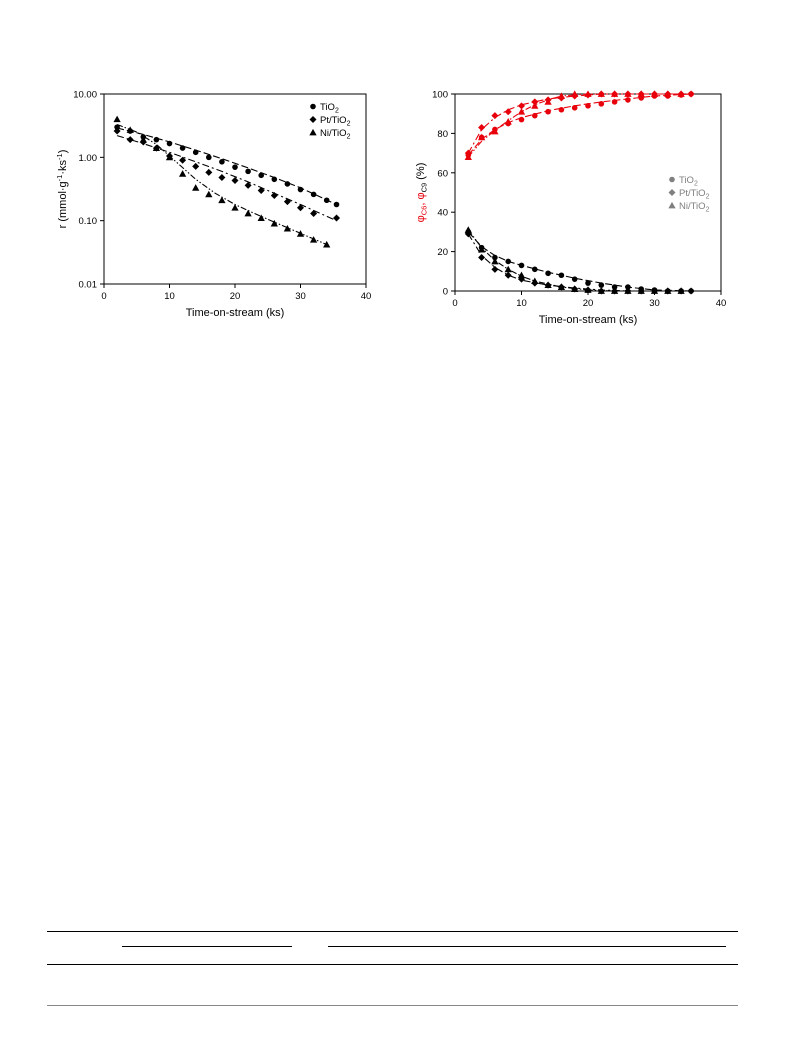  I want to click on table-group-rule-left, so click(207, 946).